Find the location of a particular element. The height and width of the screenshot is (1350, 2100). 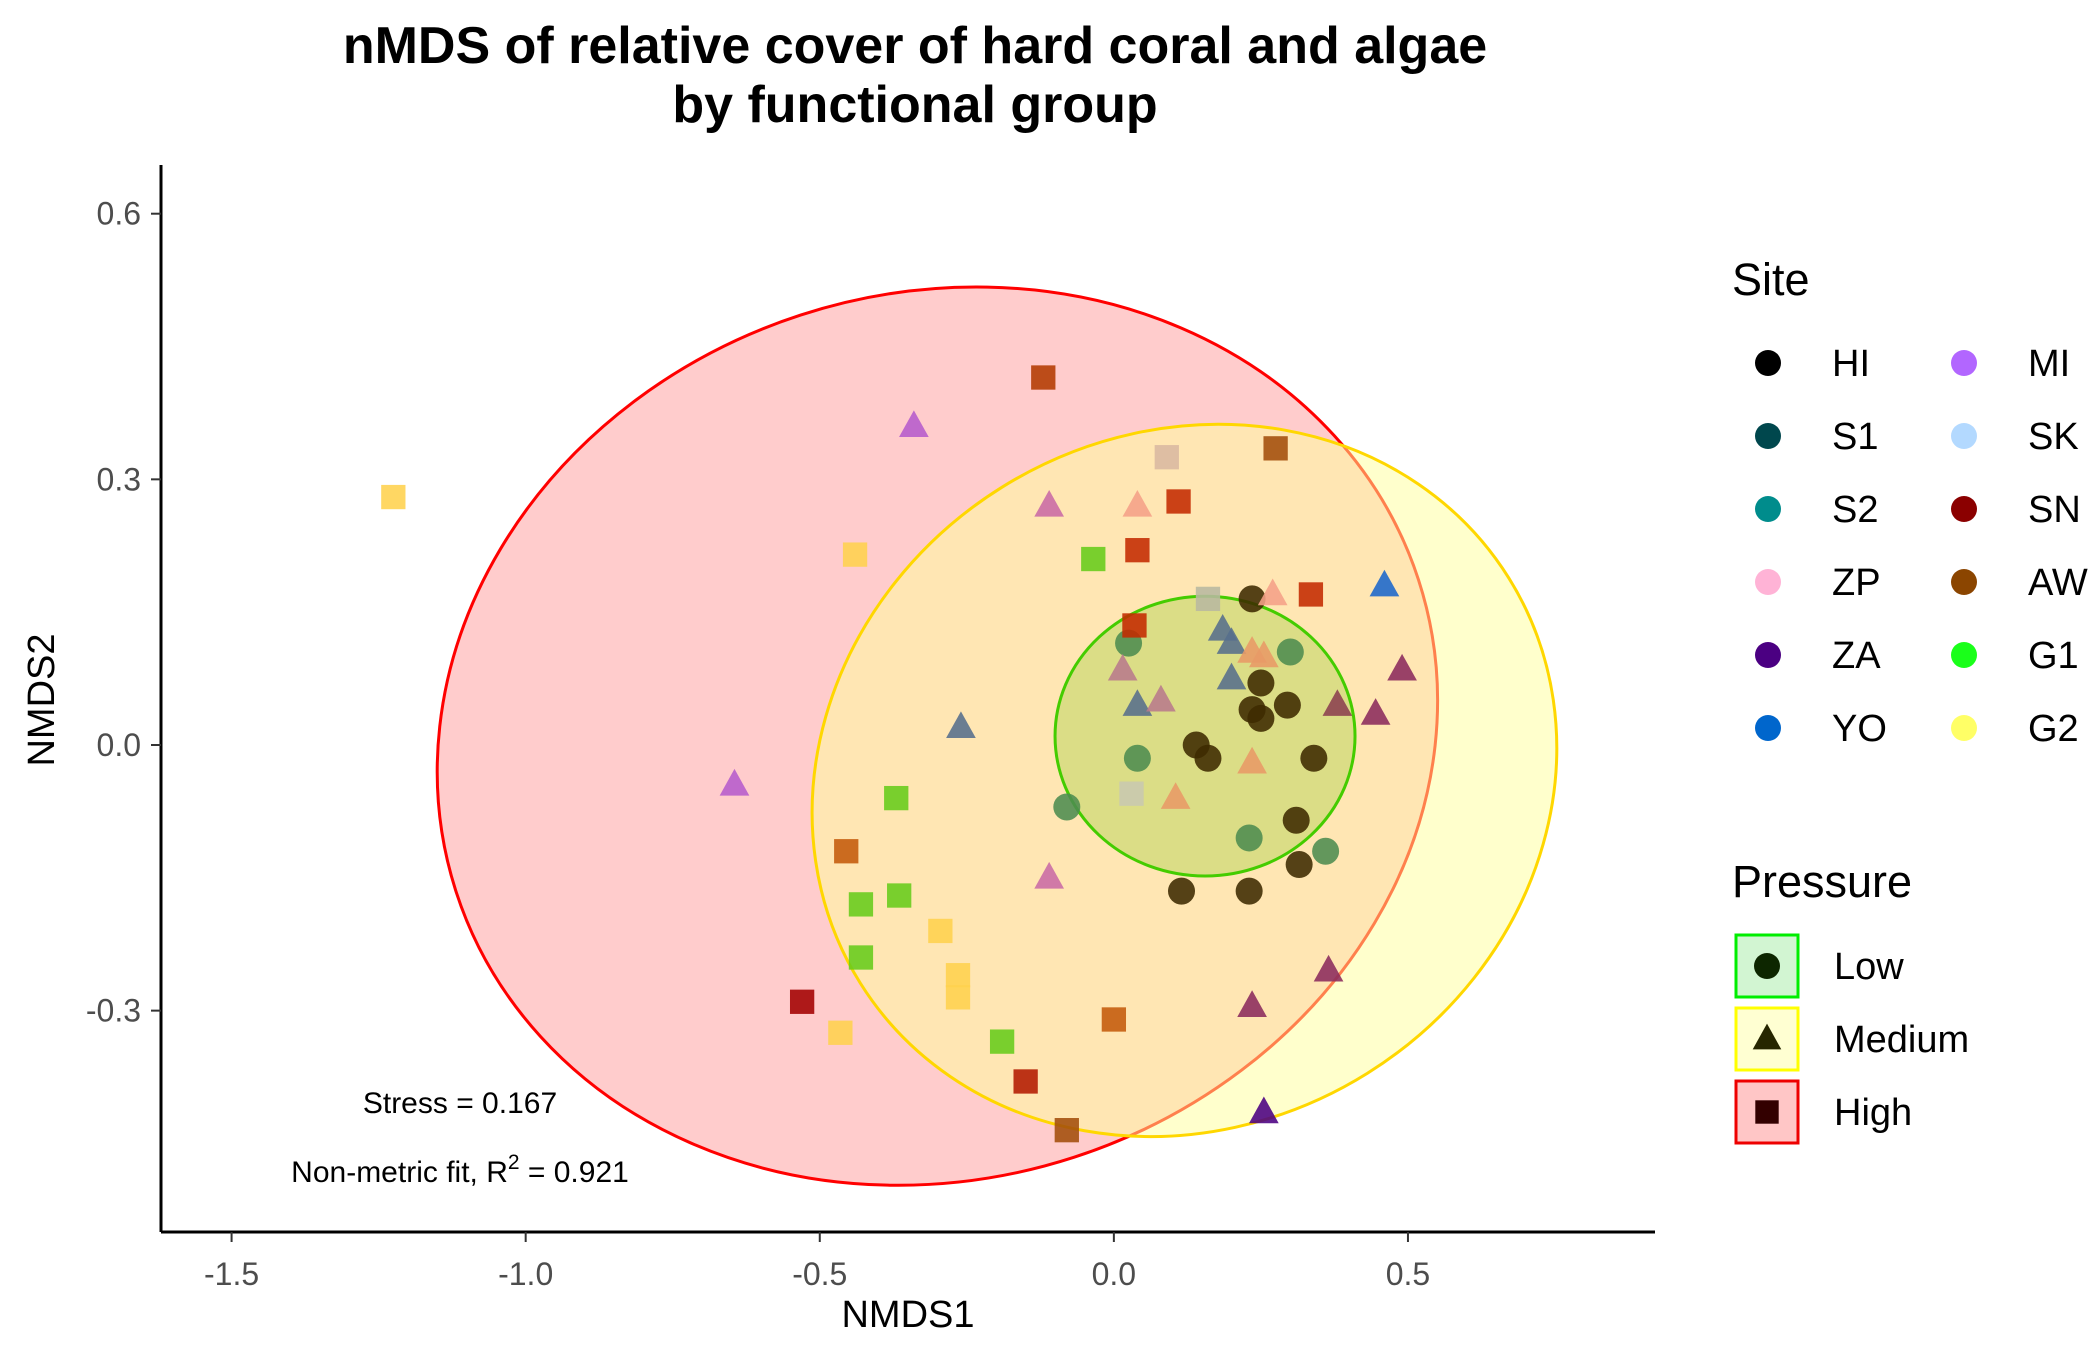

legend-site-label: ZA is located at coordinates (1856, 656).